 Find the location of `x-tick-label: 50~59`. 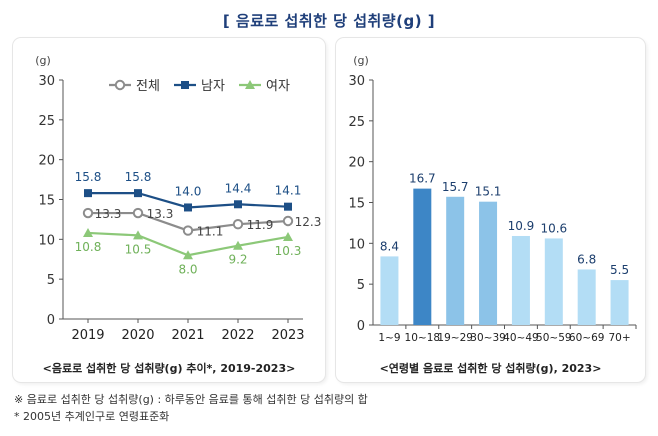

x-tick-label: 50~59 is located at coordinates (554, 338).